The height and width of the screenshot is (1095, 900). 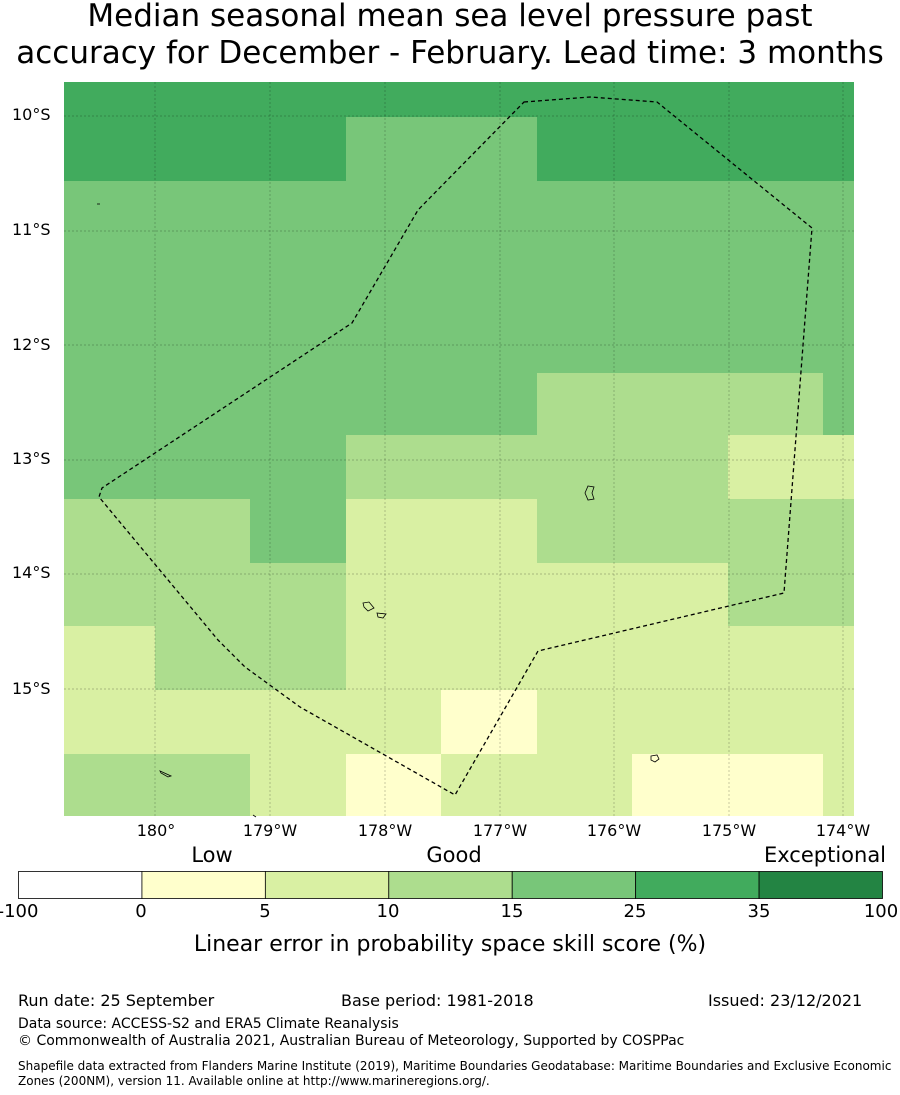 I want to click on colorbar-tick: 15, so click(x=512, y=911).